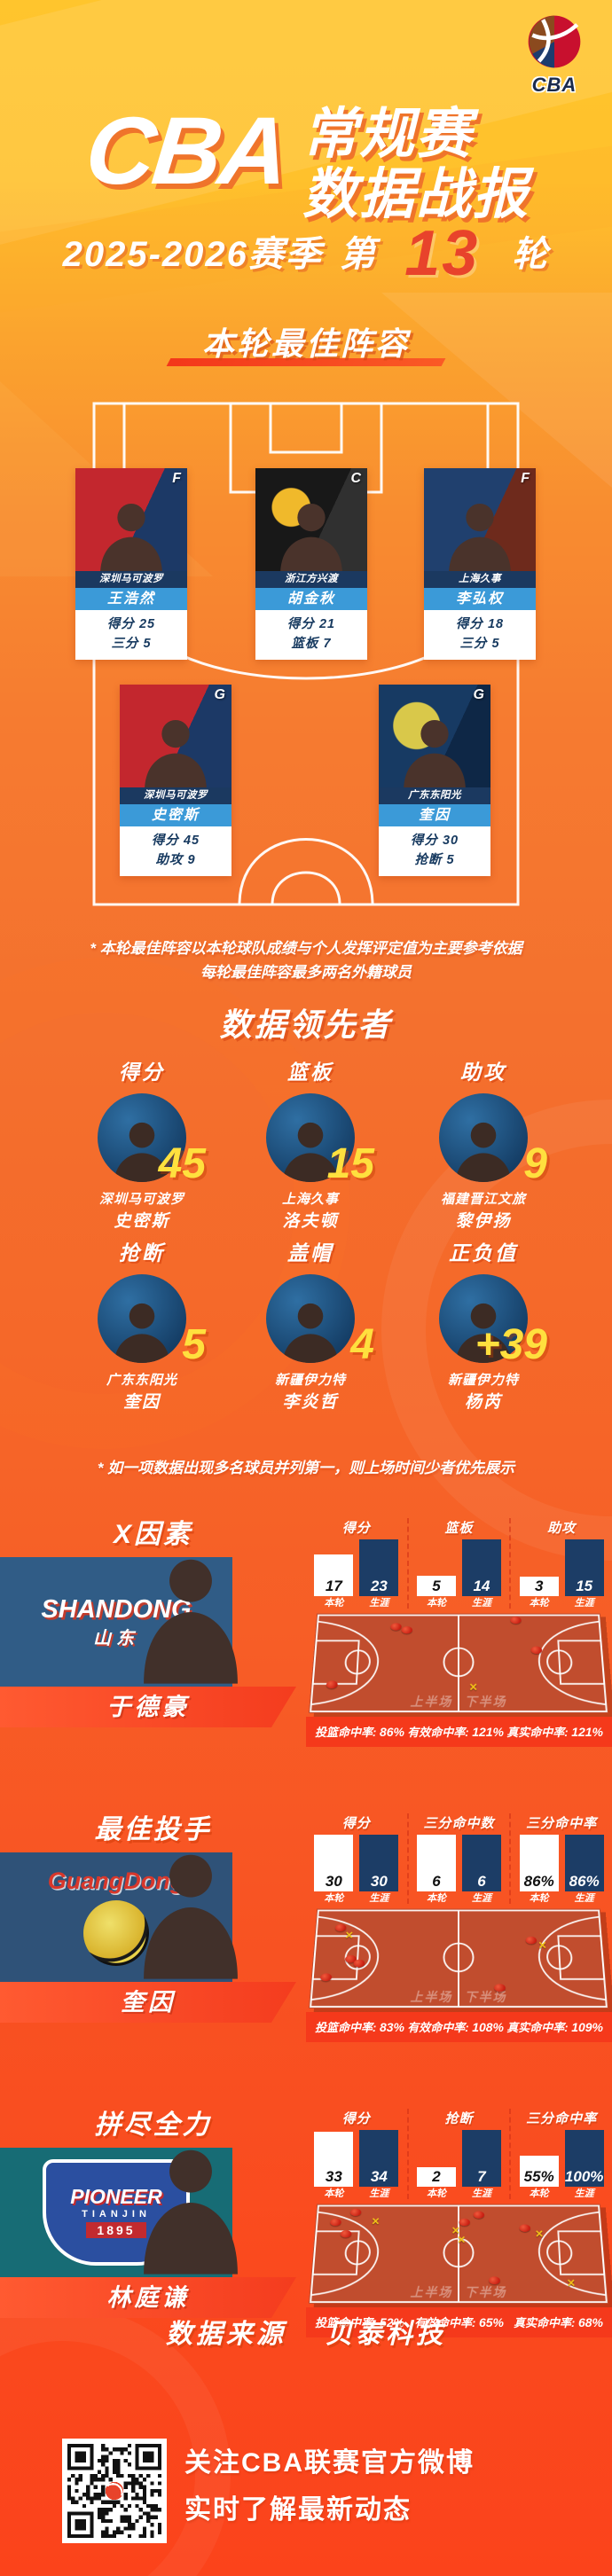 Image resolution: width=612 pixels, height=2576 pixels. I want to click on team-name: 上海久事, so click(480, 579).